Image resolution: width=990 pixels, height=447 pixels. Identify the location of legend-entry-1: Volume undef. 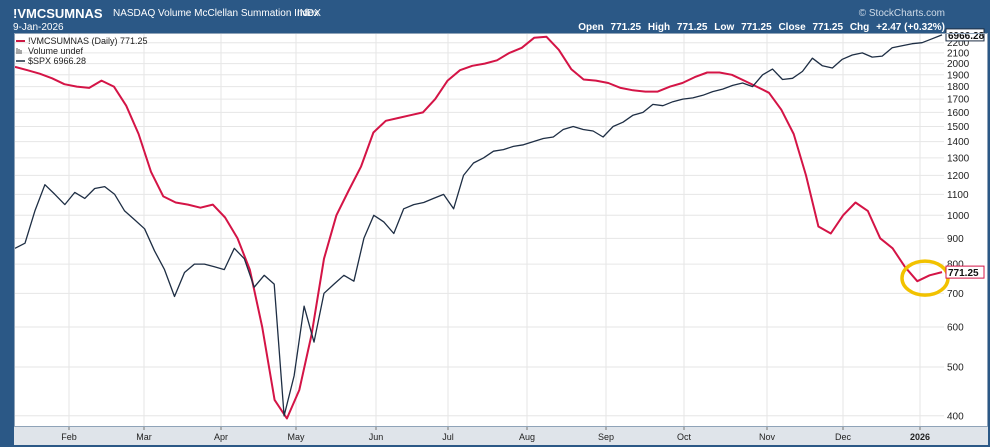
(56, 51).